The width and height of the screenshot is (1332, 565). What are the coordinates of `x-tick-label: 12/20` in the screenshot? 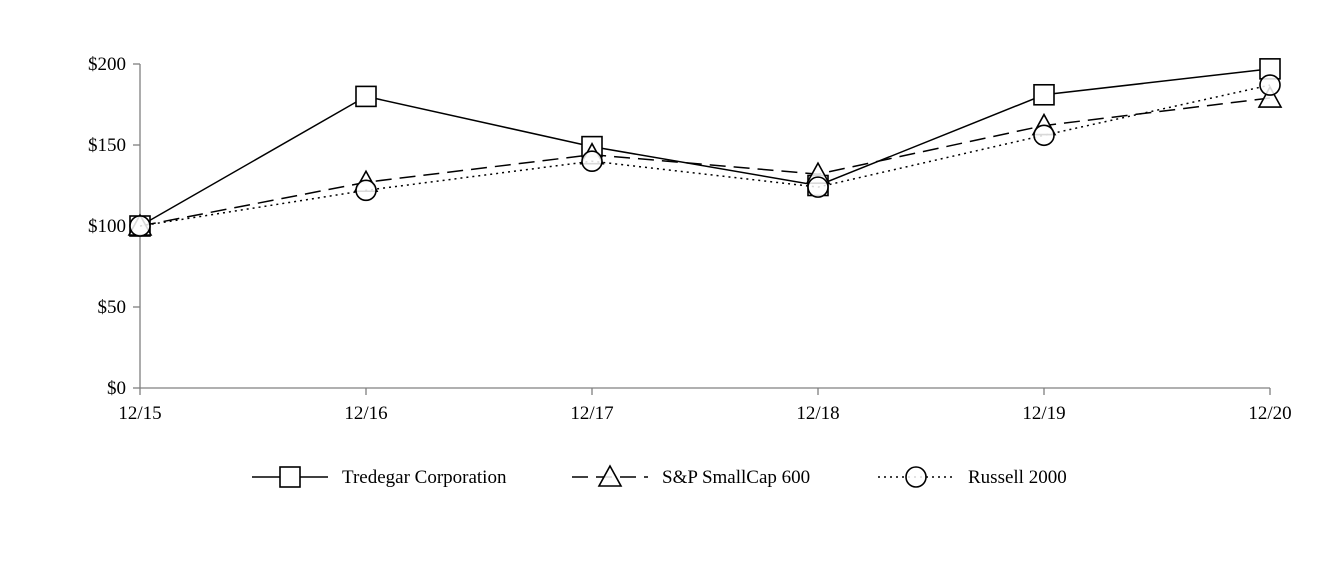 It's located at (1269, 413).